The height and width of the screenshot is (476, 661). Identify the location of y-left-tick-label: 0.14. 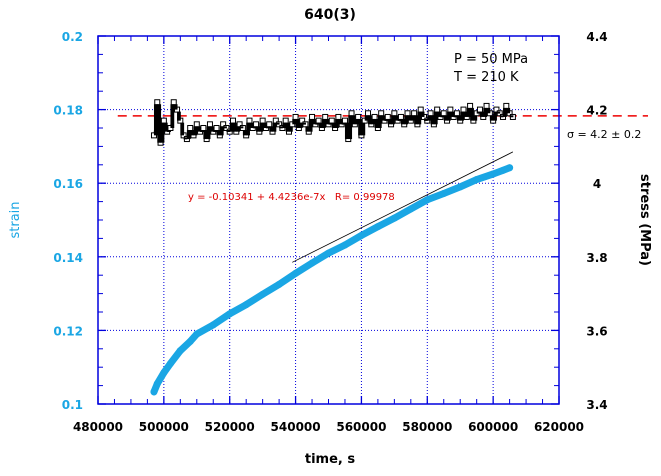
(68, 258).